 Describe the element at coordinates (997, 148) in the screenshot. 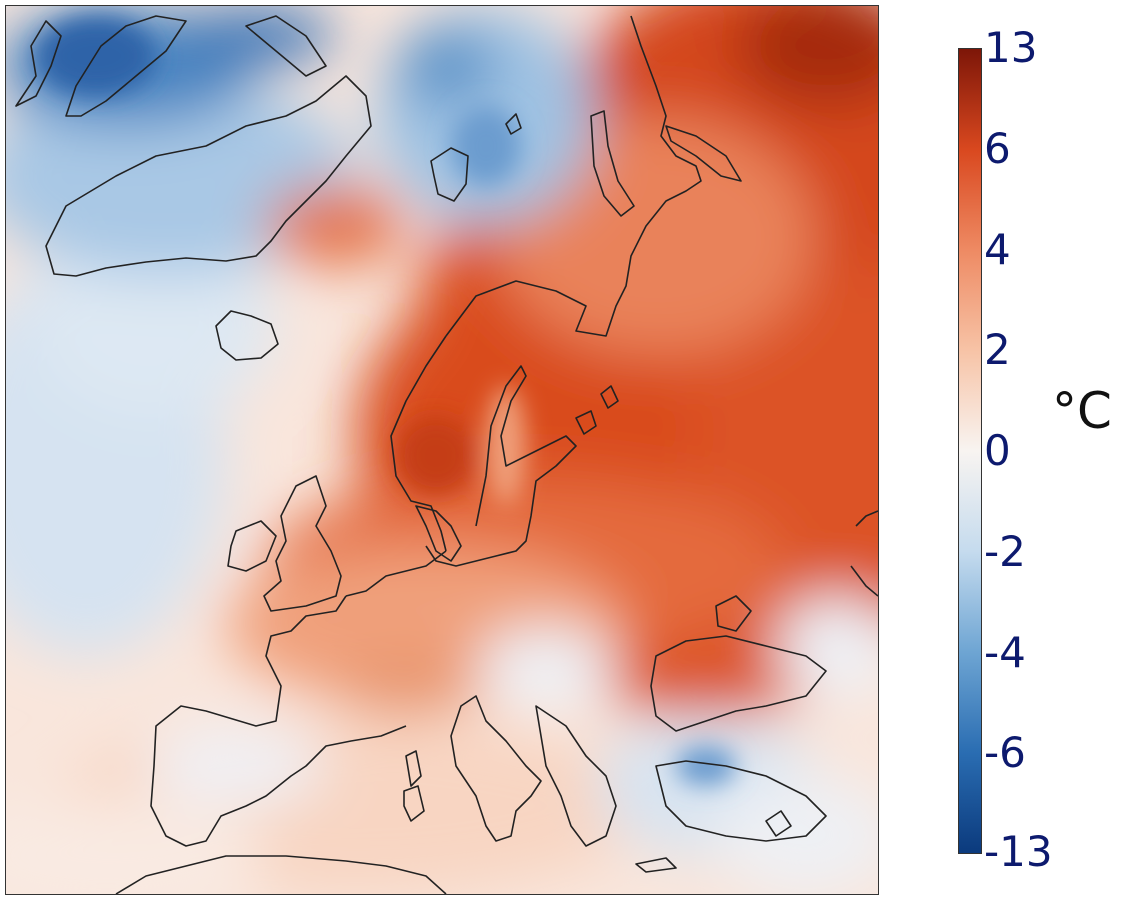

I see `colorbar-tick: 6` at that location.